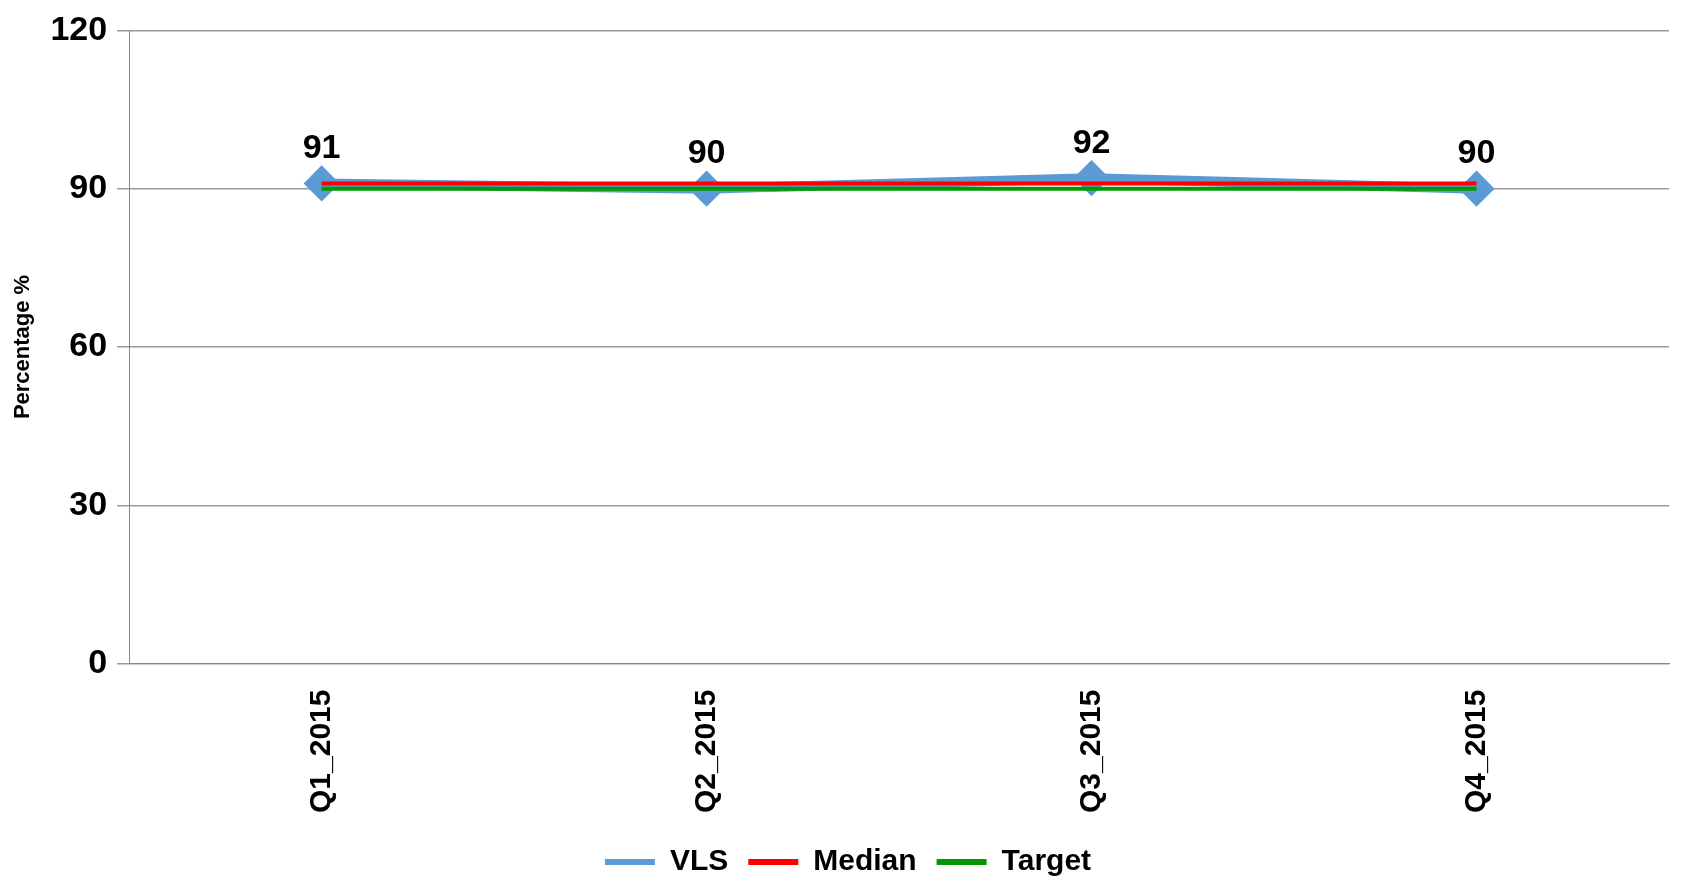 The height and width of the screenshot is (891, 1690). I want to click on data-label: 91, so click(321, 145).